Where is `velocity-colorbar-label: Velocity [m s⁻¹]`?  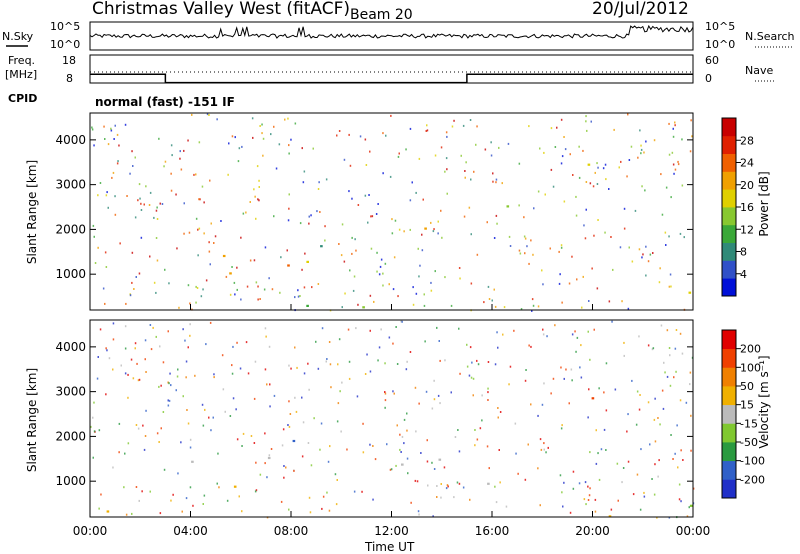
velocity-colorbar-label: Velocity [m s⁻¹] is located at coordinates (764, 401).